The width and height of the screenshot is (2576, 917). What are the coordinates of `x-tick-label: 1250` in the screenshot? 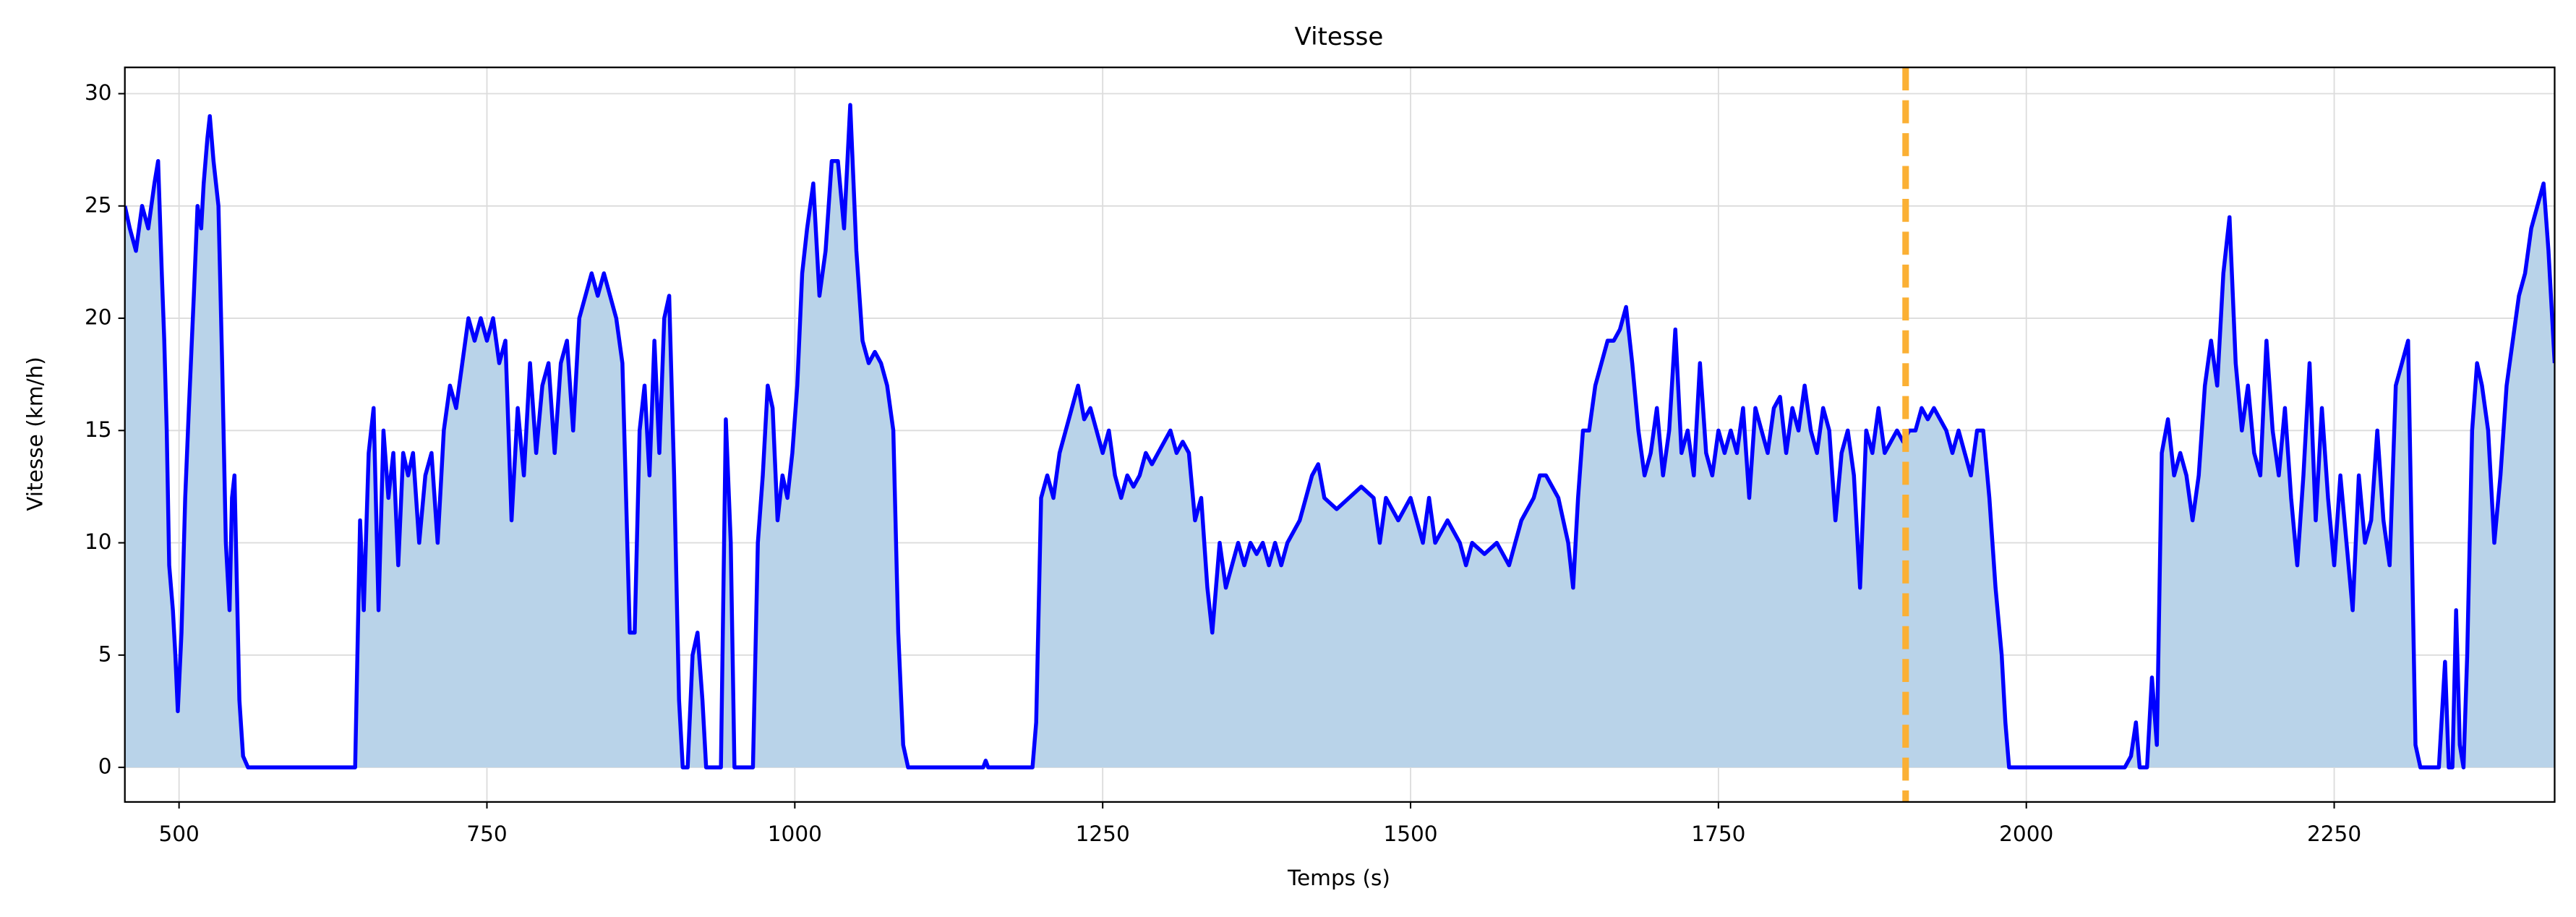 It's located at (1103, 834).